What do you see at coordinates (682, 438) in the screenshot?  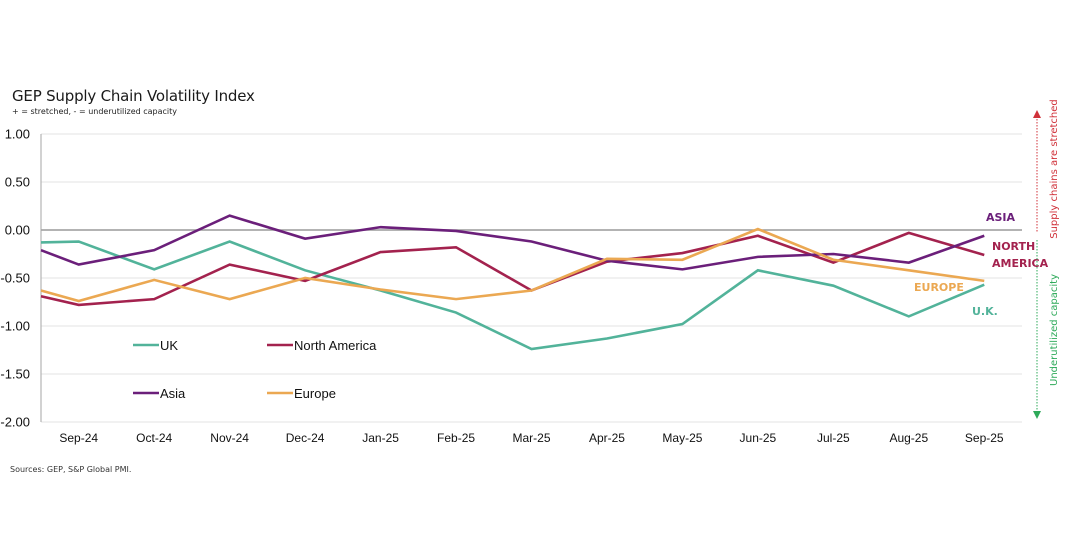 I see `x-tick-label: May-25` at bounding box center [682, 438].